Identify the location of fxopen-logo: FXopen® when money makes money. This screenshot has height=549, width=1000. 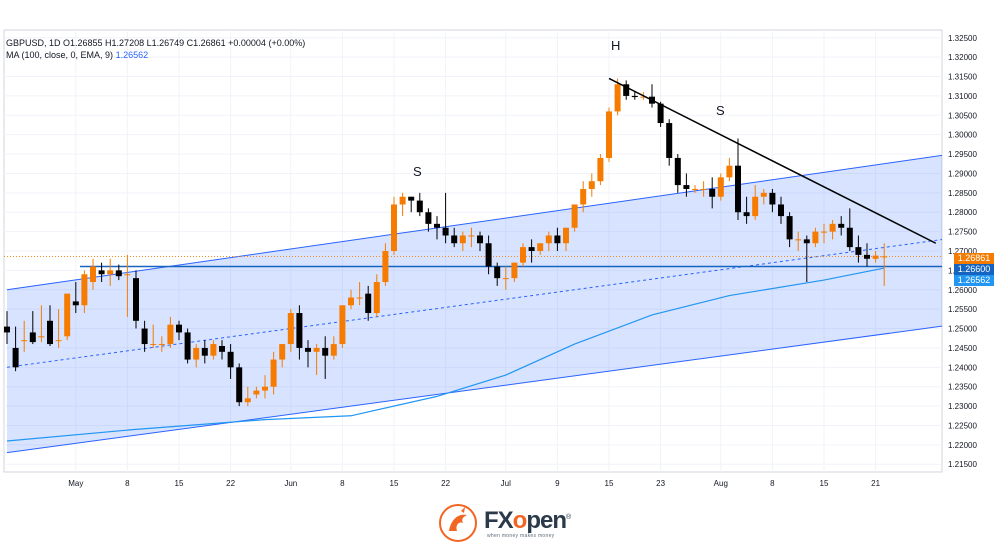
(512, 523).